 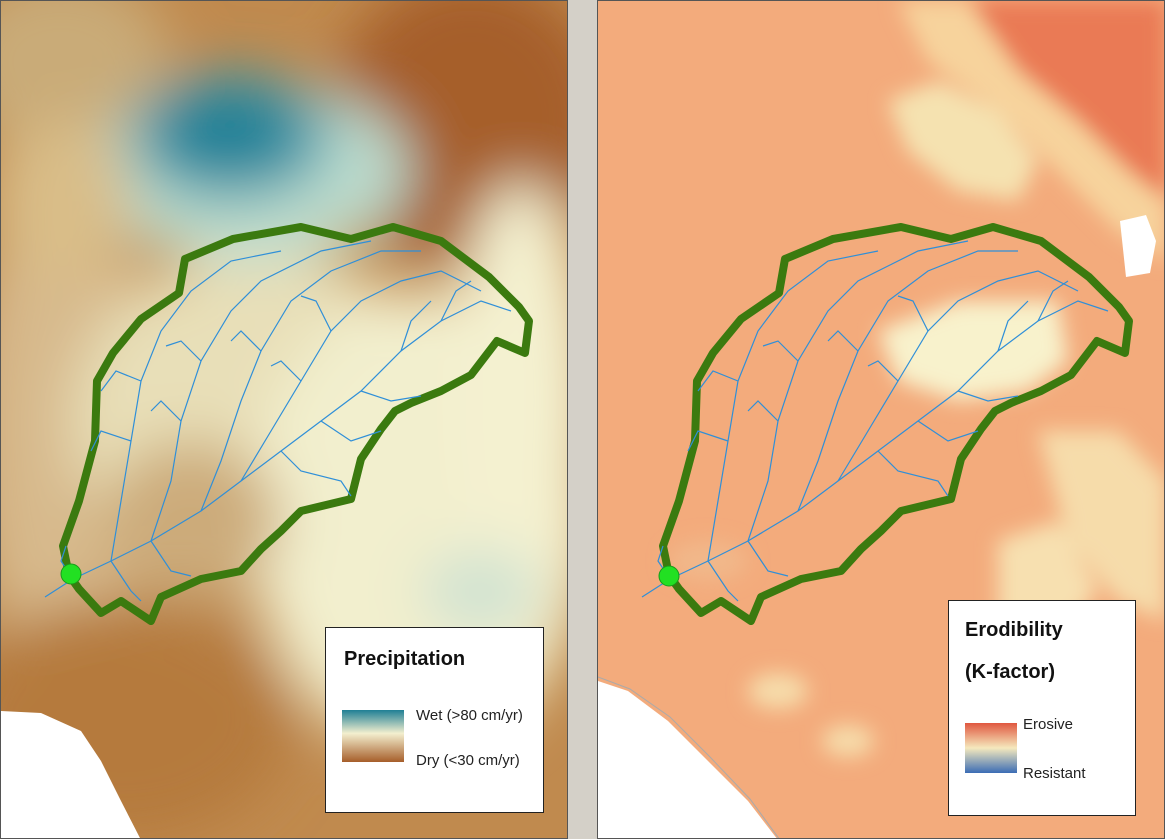 What do you see at coordinates (1048, 724) in the screenshot?
I see `legend-high-label: Erosive` at bounding box center [1048, 724].